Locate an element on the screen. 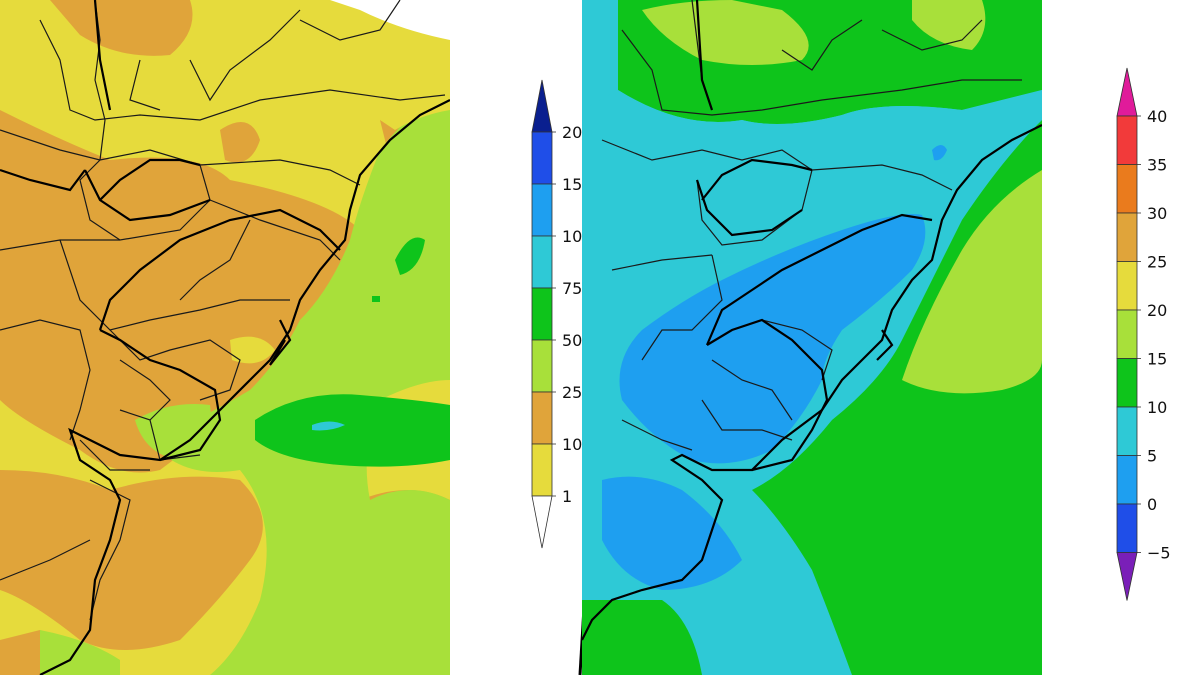 The width and height of the screenshot is (1200, 675). right-colorbar-label: 10 is located at coordinates (1157, 407).